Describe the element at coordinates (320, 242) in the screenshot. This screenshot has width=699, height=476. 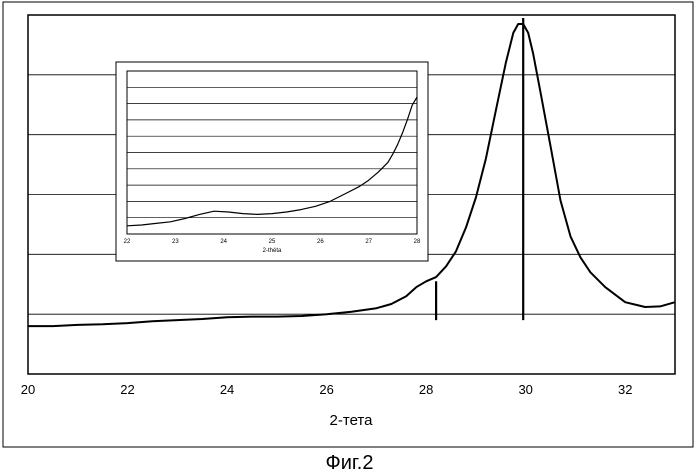
I see `inset-x-tick-label: 26` at that location.